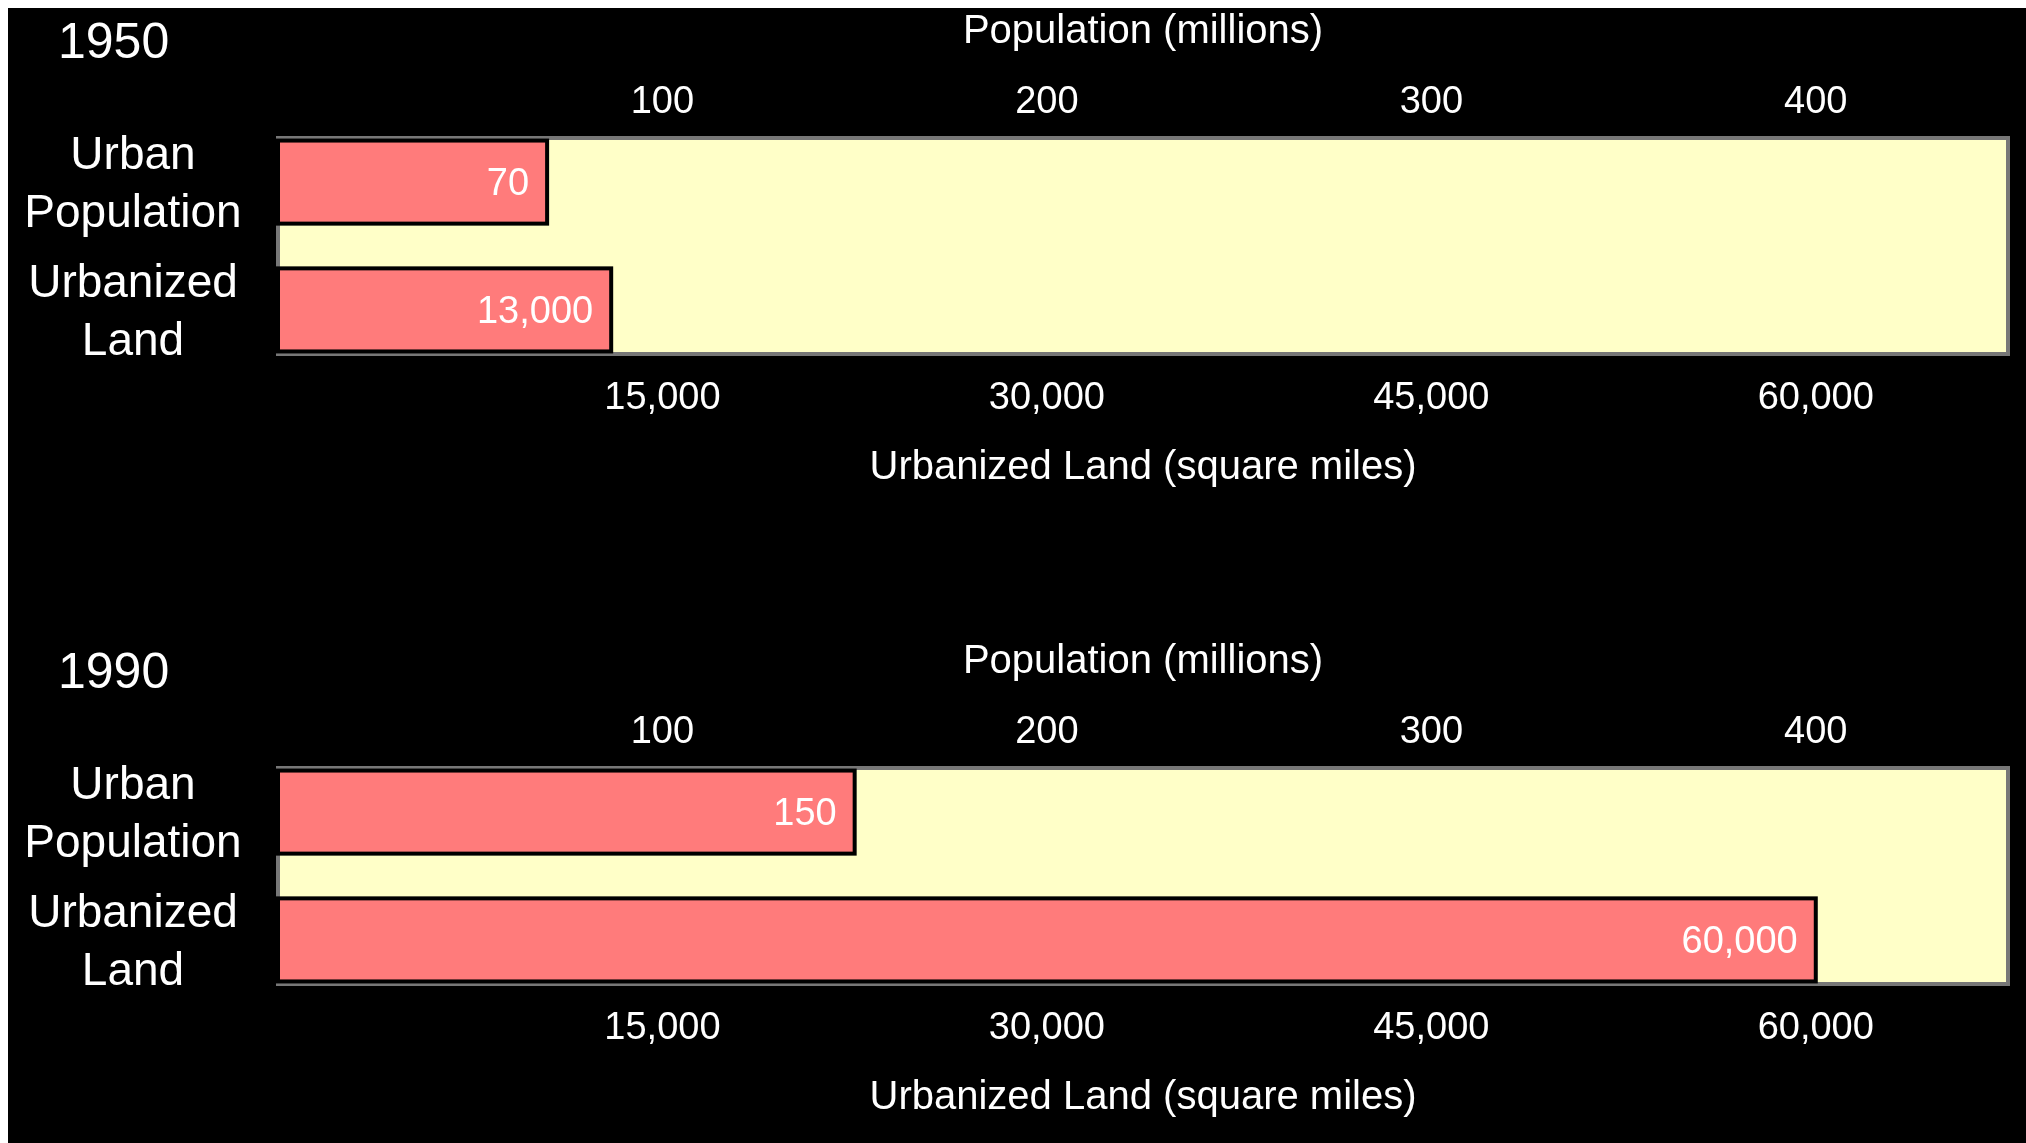 The height and width of the screenshot is (1143, 2026). What do you see at coordinates (114, 671) in the screenshot?
I see `chart-title: 1990` at bounding box center [114, 671].